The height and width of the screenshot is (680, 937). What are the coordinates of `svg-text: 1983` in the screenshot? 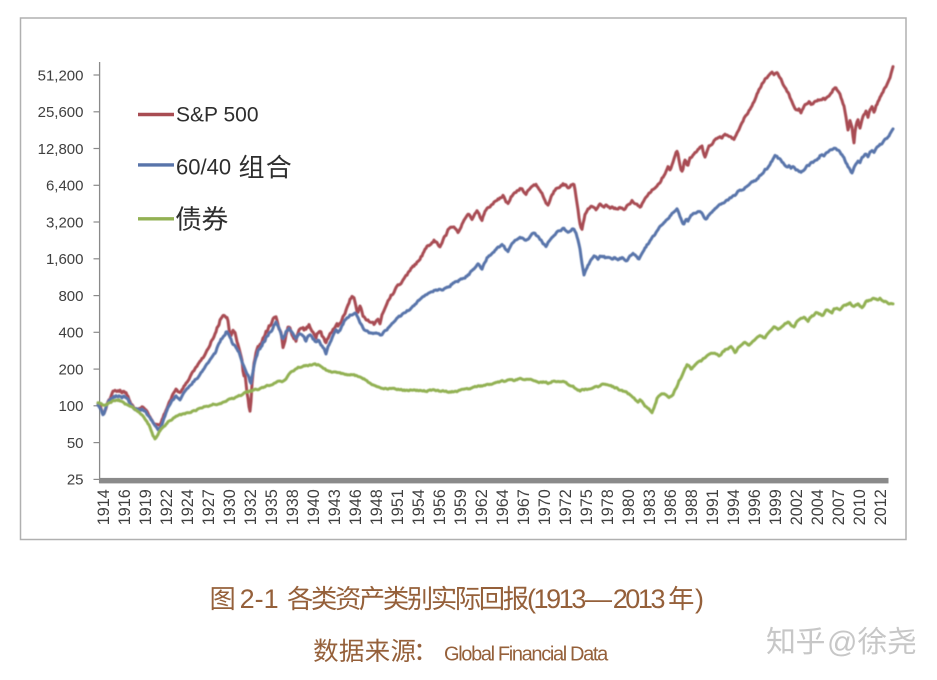 It's located at (650, 507).